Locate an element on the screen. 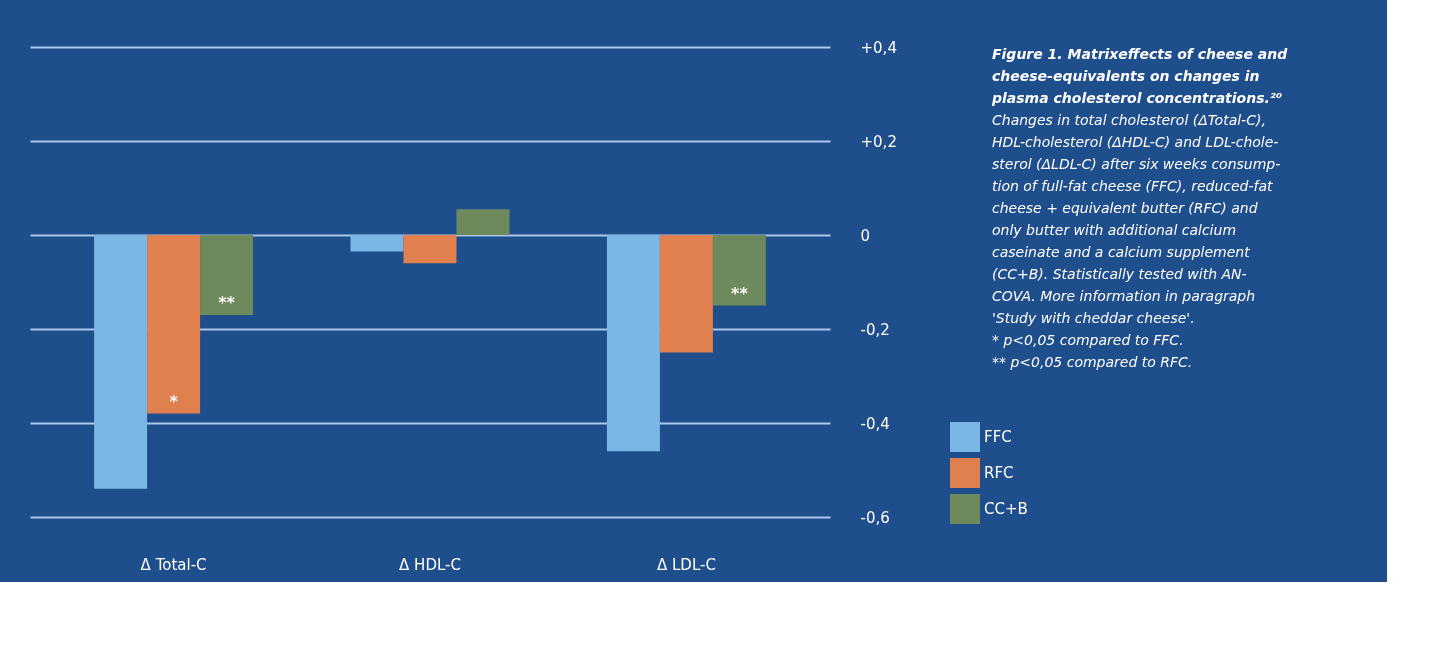  legend-label: FFC is located at coordinates (998, 437).